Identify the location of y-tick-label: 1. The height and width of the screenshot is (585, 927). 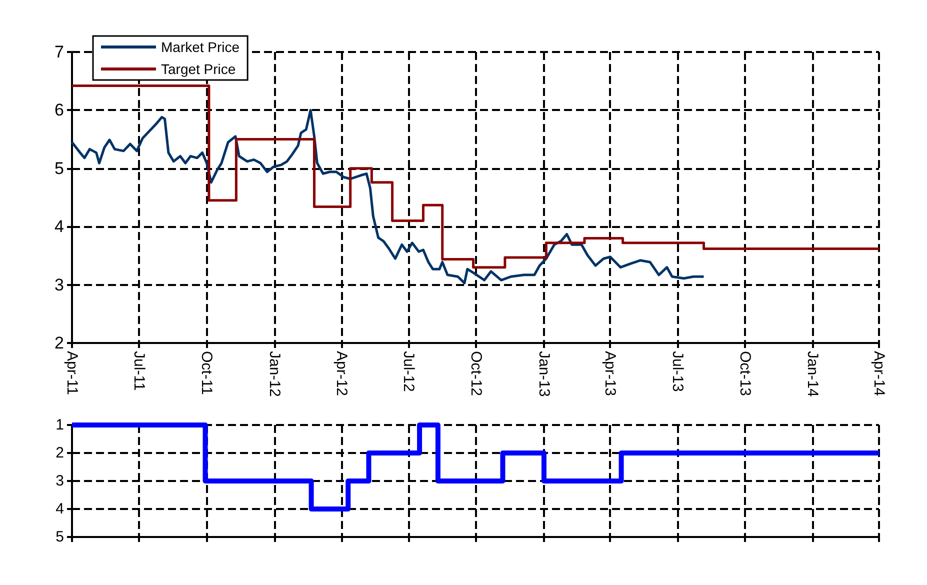
(60, 425).